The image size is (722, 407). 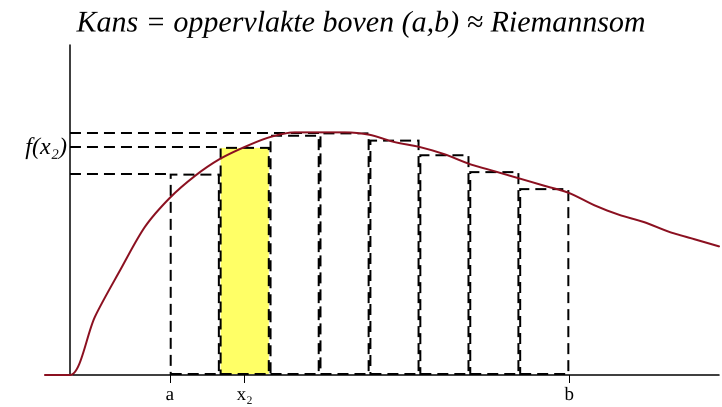 What do you see at coordinates (244, 394) in the screenshot?
I see `x-tick-label: x₂` at bounding box center [244, 394].